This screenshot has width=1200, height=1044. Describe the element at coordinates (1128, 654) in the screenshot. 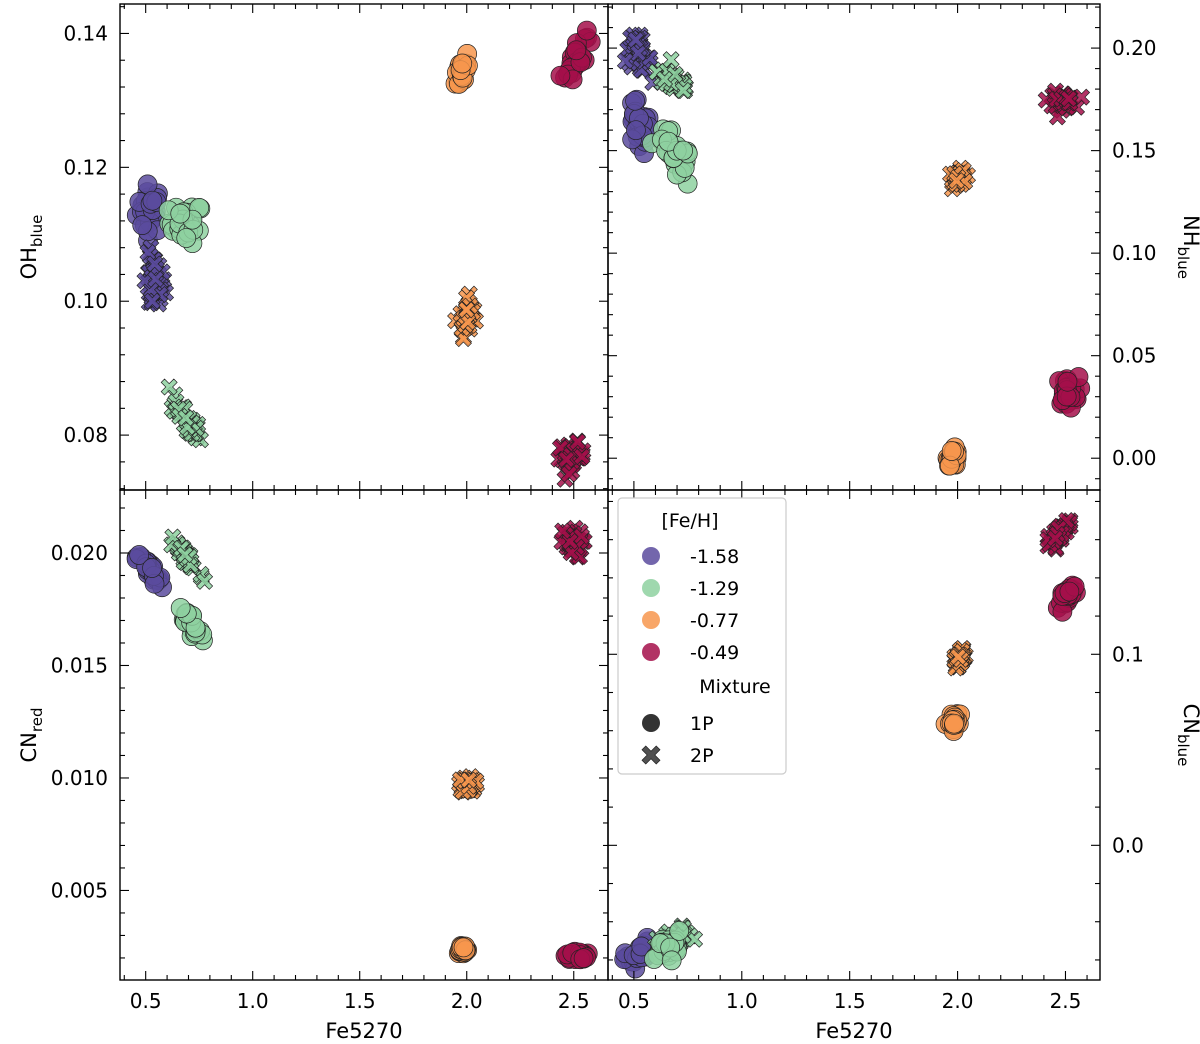

I see `y-tick-label: 0.1` at that location.